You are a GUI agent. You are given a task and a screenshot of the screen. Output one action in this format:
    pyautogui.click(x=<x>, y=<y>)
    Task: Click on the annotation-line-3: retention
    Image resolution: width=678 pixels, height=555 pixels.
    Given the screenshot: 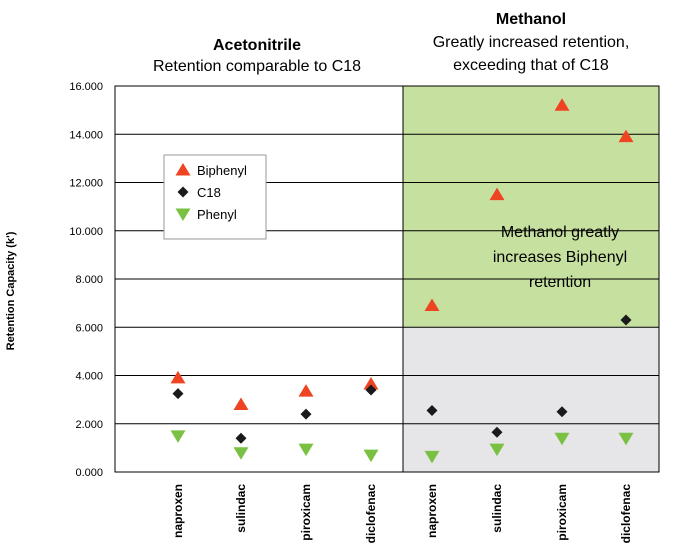 What is the action you would take?
    pyautogui.click(x=560, y=282)
    